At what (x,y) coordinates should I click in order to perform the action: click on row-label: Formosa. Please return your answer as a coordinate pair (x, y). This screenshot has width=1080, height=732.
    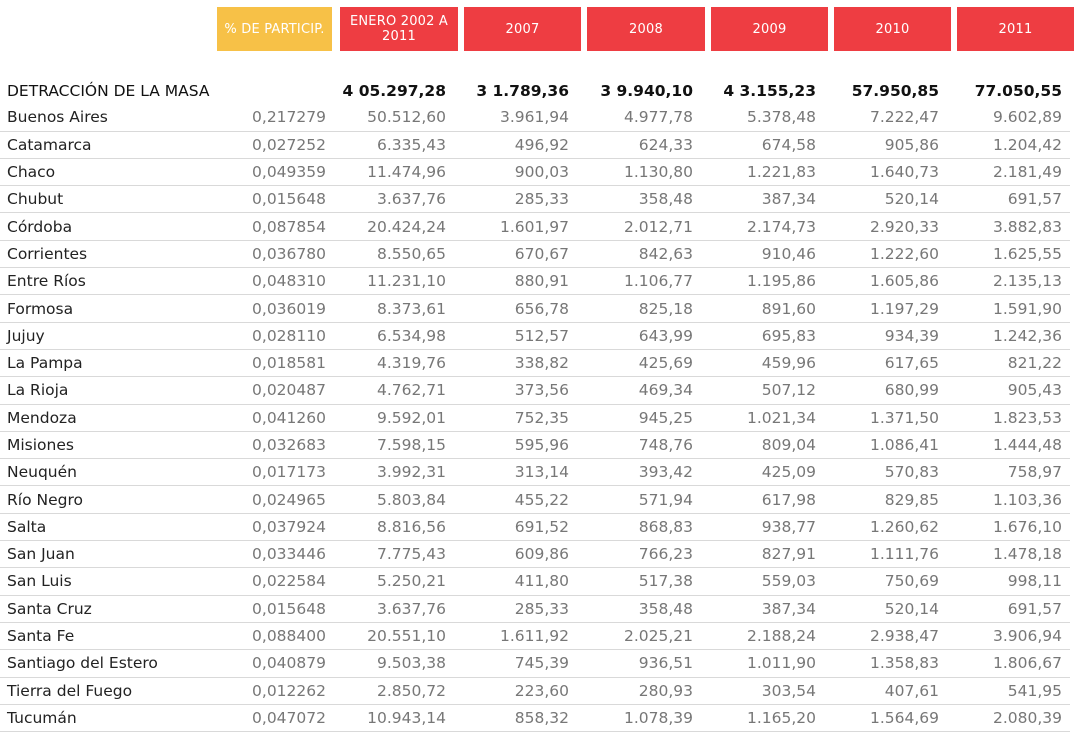
    Looking at the image, I should click on (109, 308).